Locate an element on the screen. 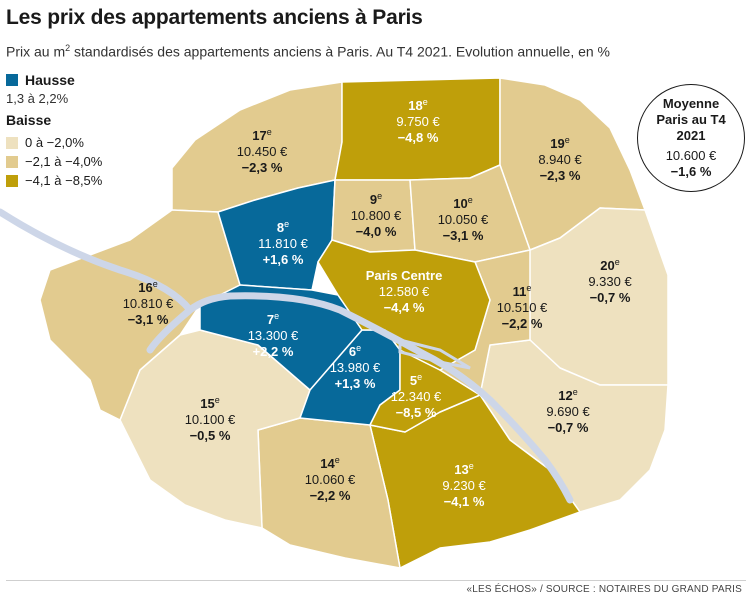  district-variation-7: +2,2 % is located at coordinates (273, 351).